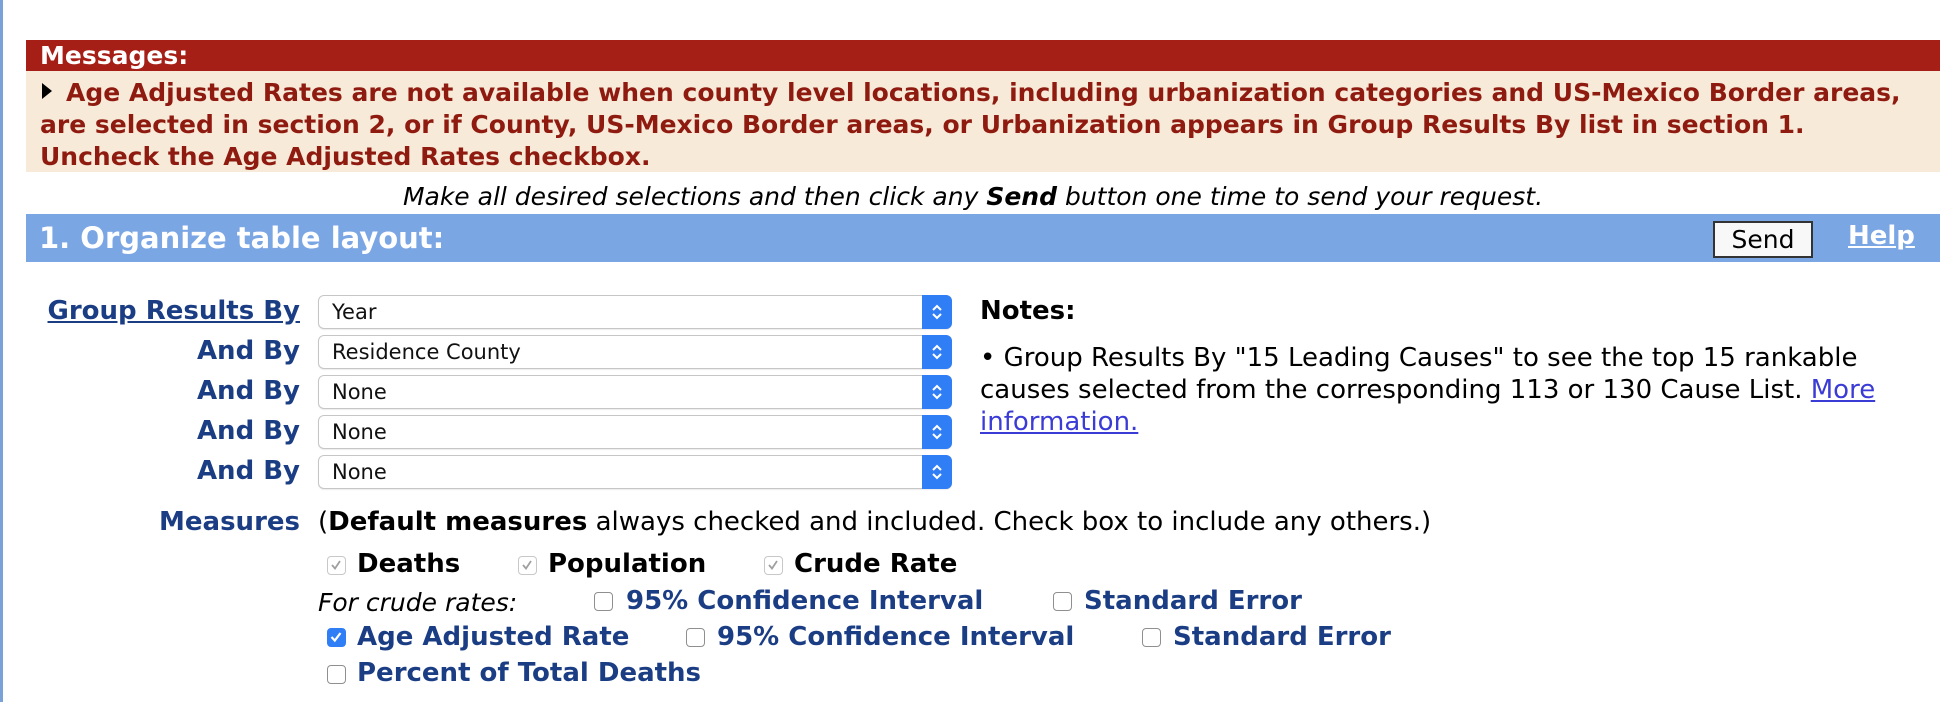 The width and height of the screenshot is (1946, 702). What do you see at coordinates (248, 351) in the screenshot?
I see `and-by-label-1: And By` at bounding box center [248, 351].